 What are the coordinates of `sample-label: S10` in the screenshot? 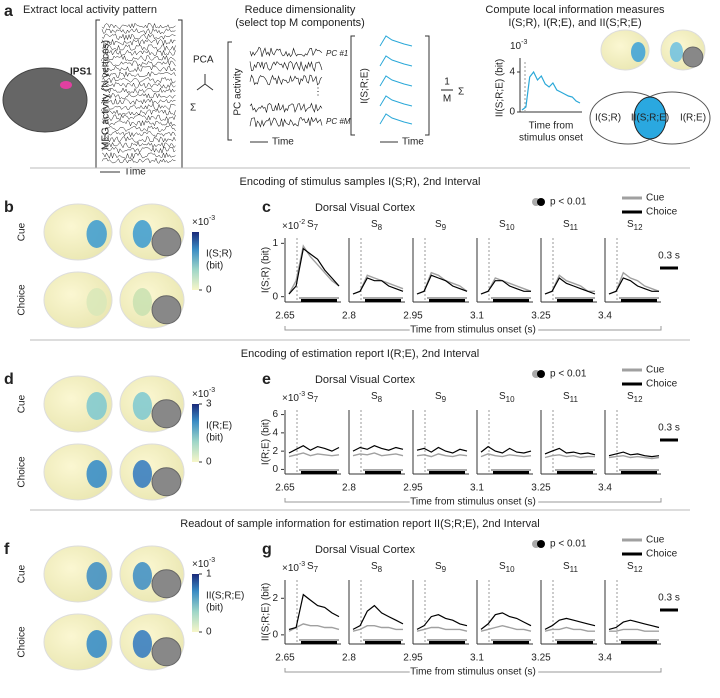 It's located at (507, 567).